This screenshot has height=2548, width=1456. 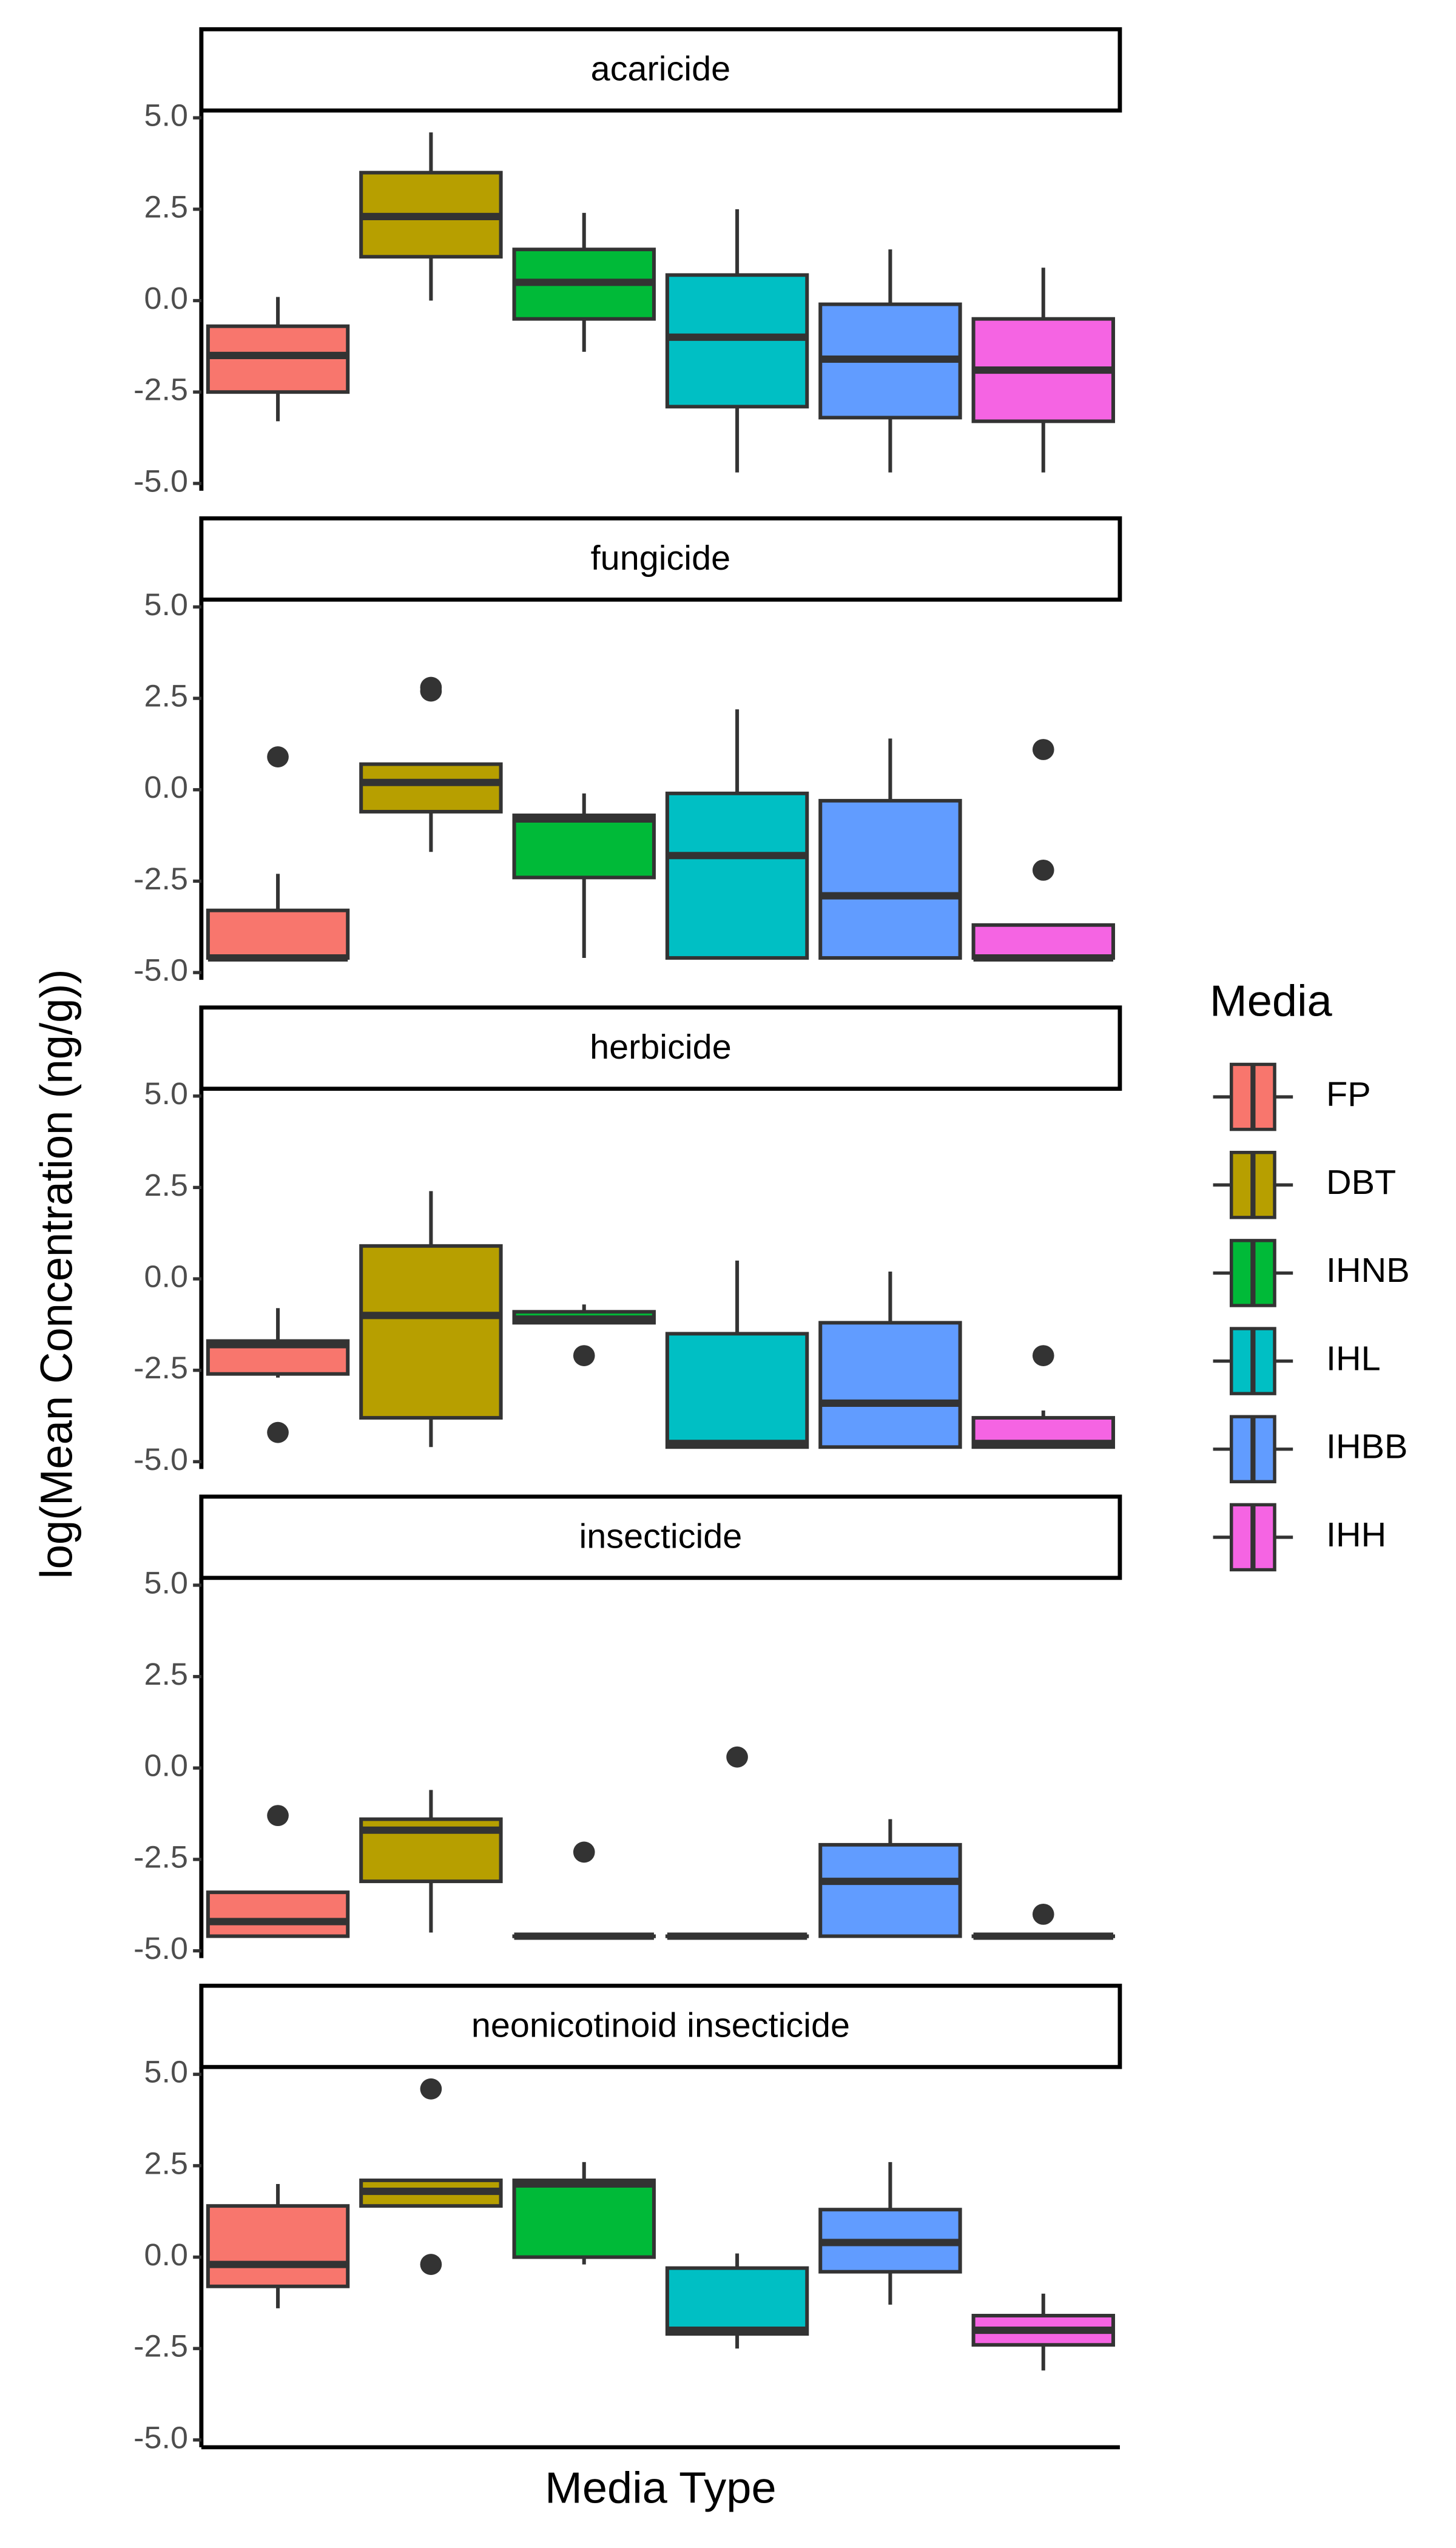 I want to click on strip-label: acaricide, so click(x=660, y=69).